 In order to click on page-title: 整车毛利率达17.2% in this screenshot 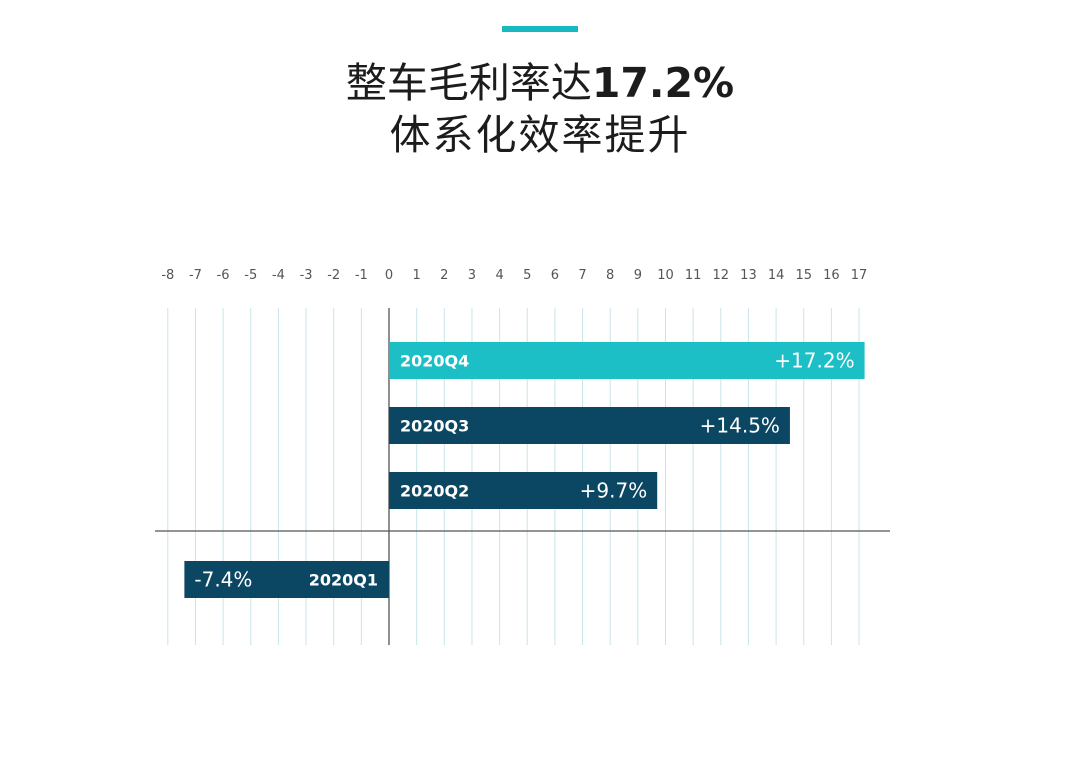, I will do `click(540, 83)`.